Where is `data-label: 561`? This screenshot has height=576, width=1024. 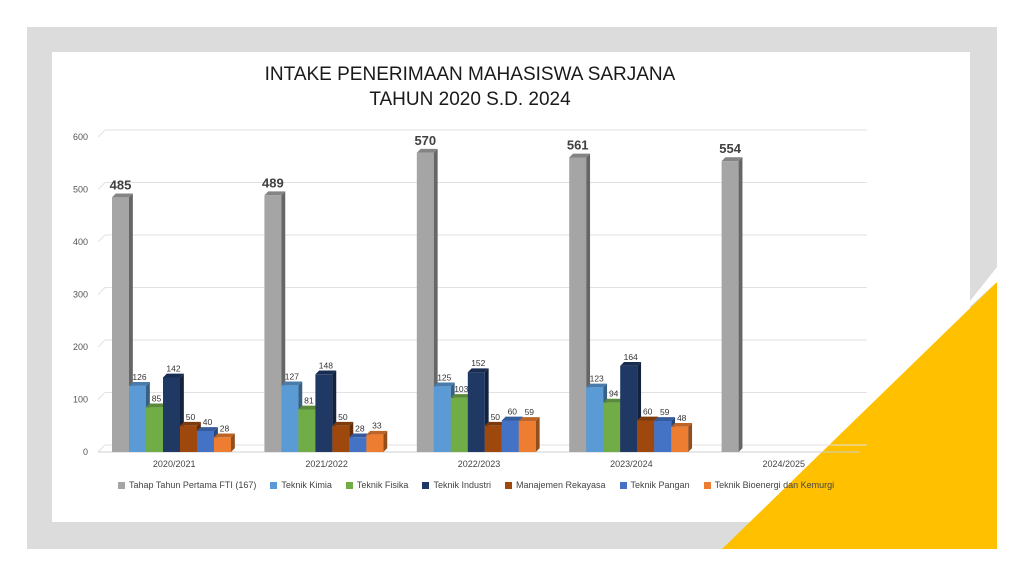
data-label: 561 is located at coordinates (578, 144).